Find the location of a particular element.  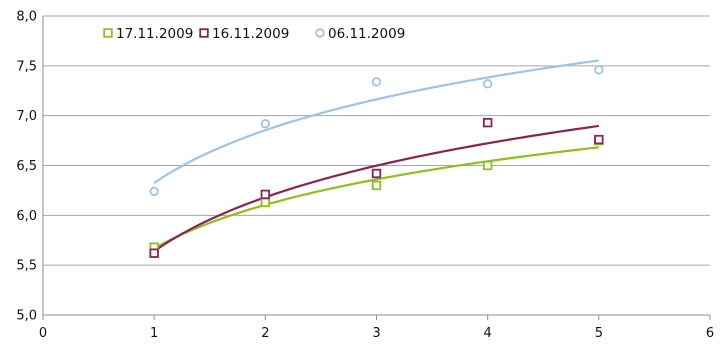

y-tick-label: 6,0 is located at coordinates (26, 216).